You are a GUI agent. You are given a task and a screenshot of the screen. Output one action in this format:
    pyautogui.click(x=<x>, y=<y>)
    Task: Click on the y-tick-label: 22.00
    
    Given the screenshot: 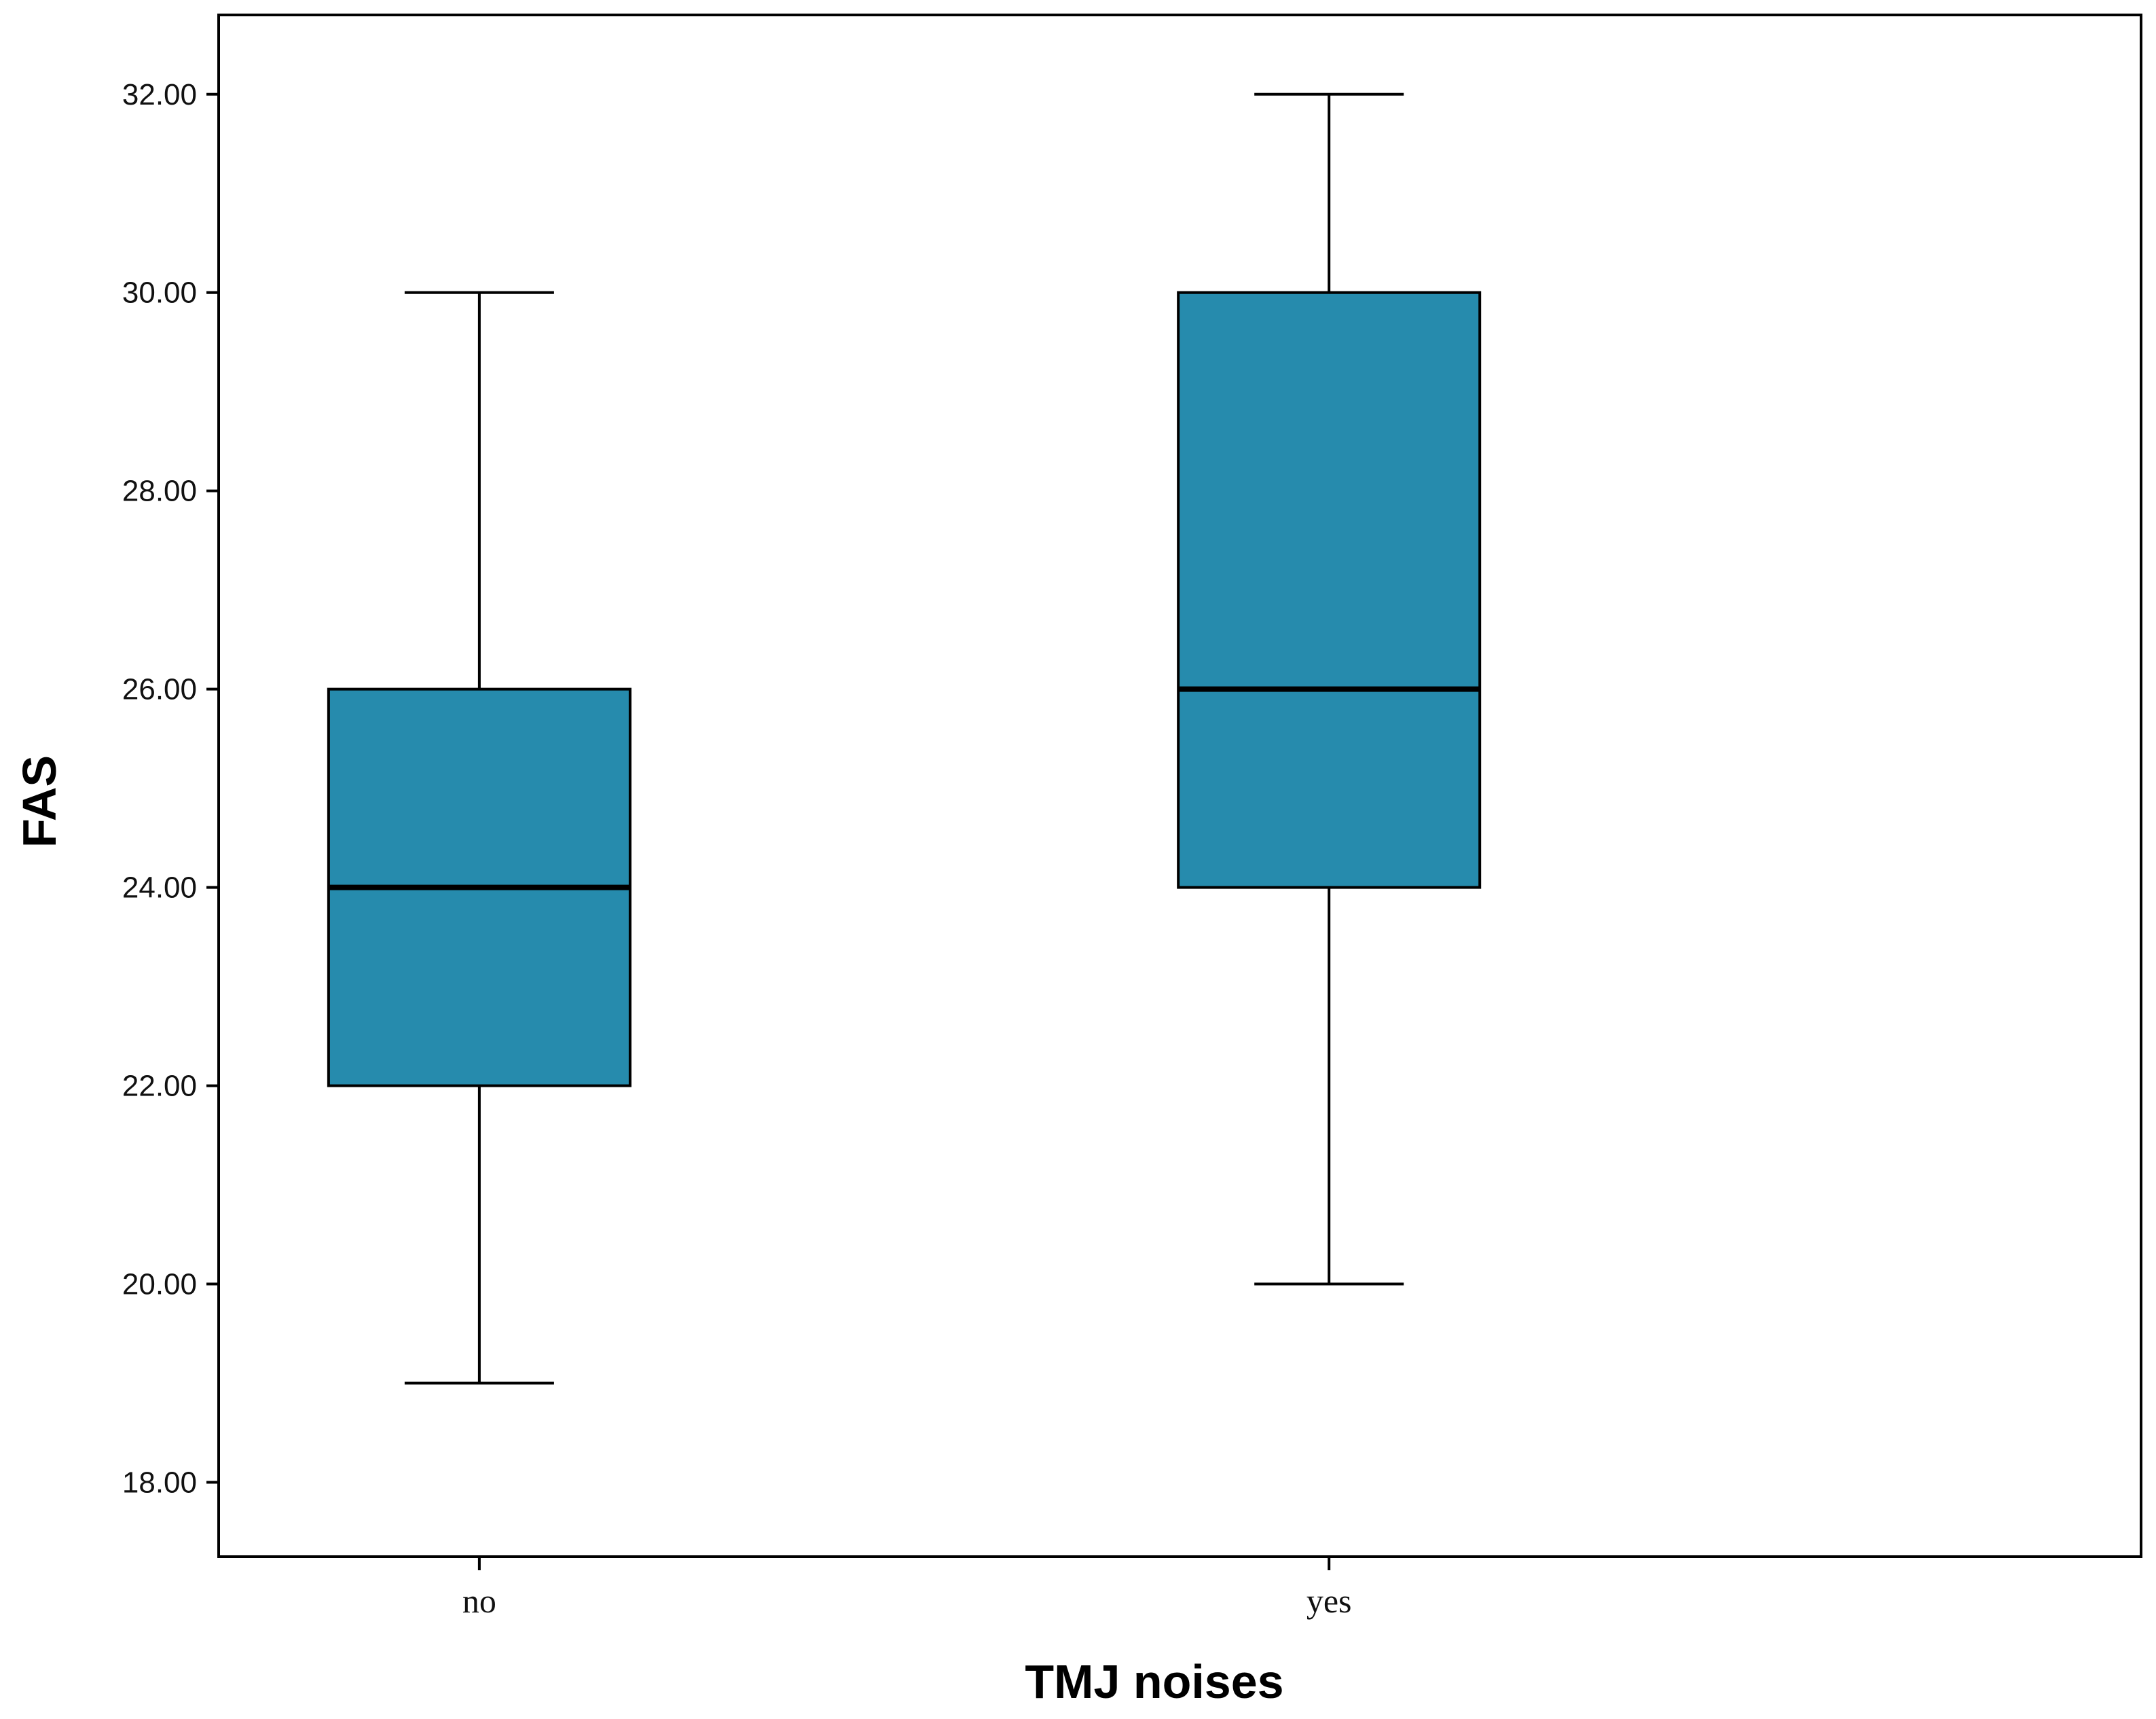 What is the action you would take?
    pyautogui.click(x=160, y=1086)
    